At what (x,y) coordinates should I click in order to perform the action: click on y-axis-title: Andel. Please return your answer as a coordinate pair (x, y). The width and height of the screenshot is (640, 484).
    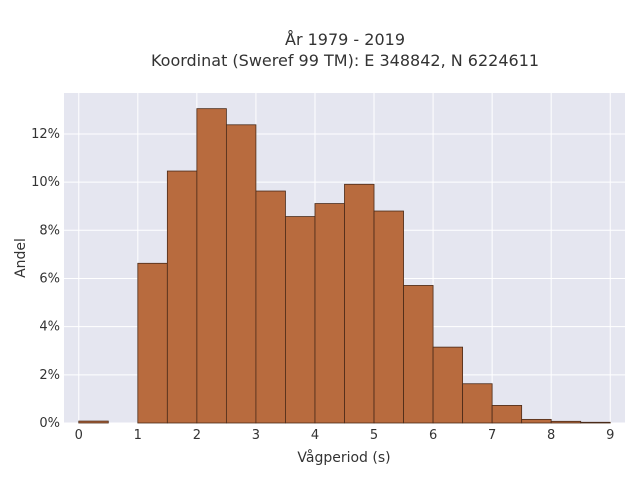
    Looking at the image, I should click on (21, 258).